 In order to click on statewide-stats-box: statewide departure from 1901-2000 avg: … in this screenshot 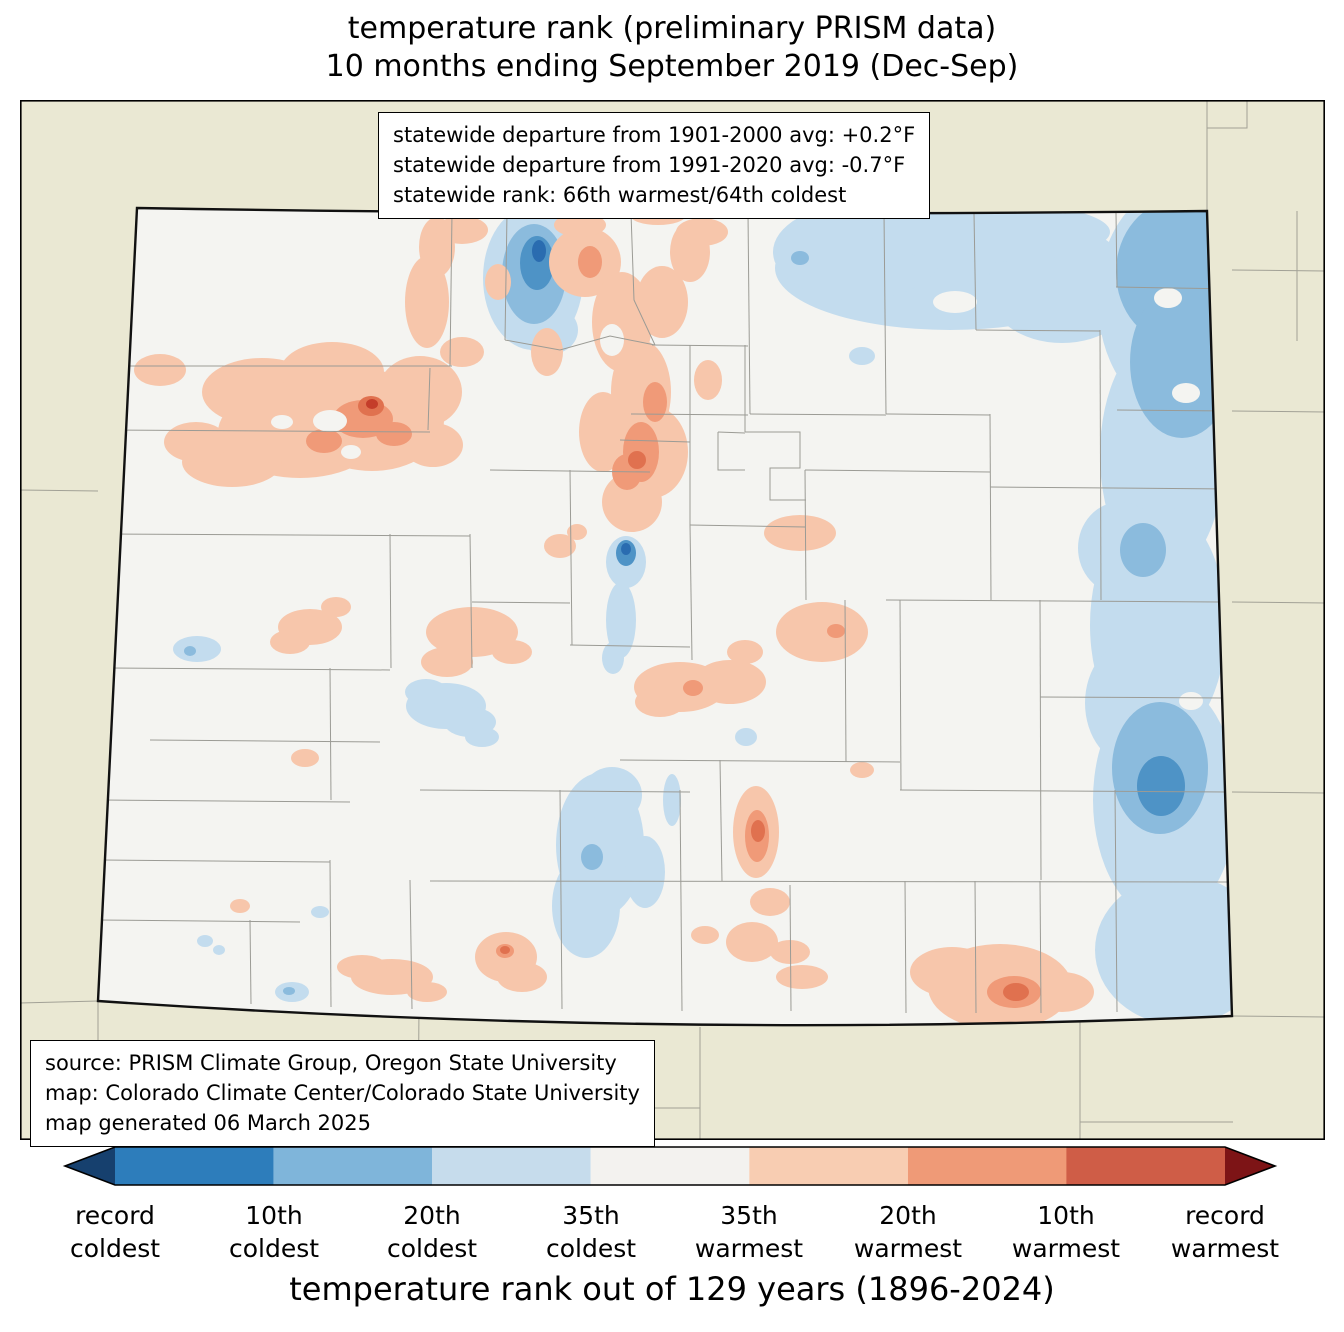, I will do `click(654, 166)`.